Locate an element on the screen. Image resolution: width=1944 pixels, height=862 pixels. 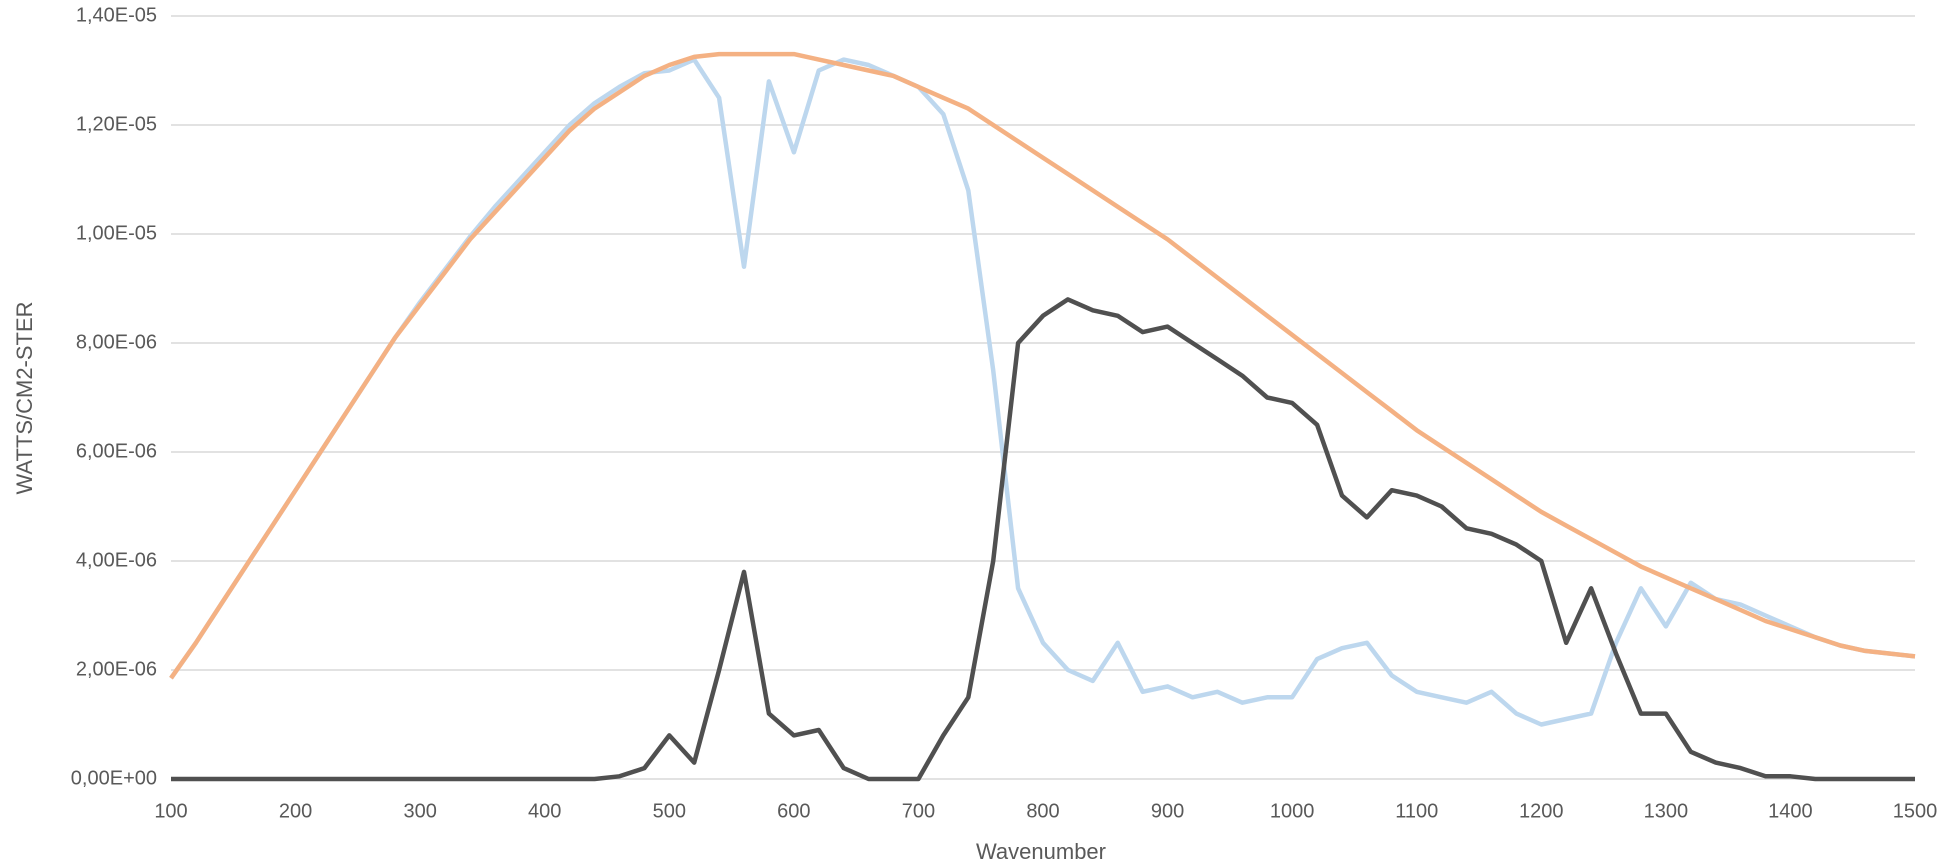
x-tick-label: 400 is located at coordinates (544, 811).